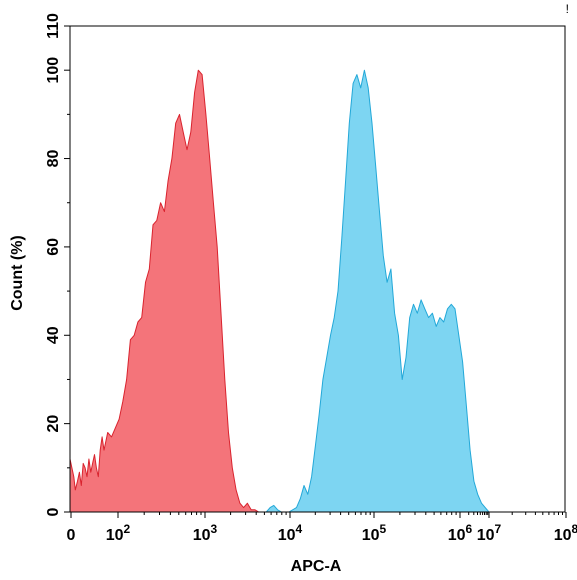  What do you see at coordinates (17, 273) in the screenshot?
I see `y-axis-title: Count (%)` at bounding box center [17, 273].